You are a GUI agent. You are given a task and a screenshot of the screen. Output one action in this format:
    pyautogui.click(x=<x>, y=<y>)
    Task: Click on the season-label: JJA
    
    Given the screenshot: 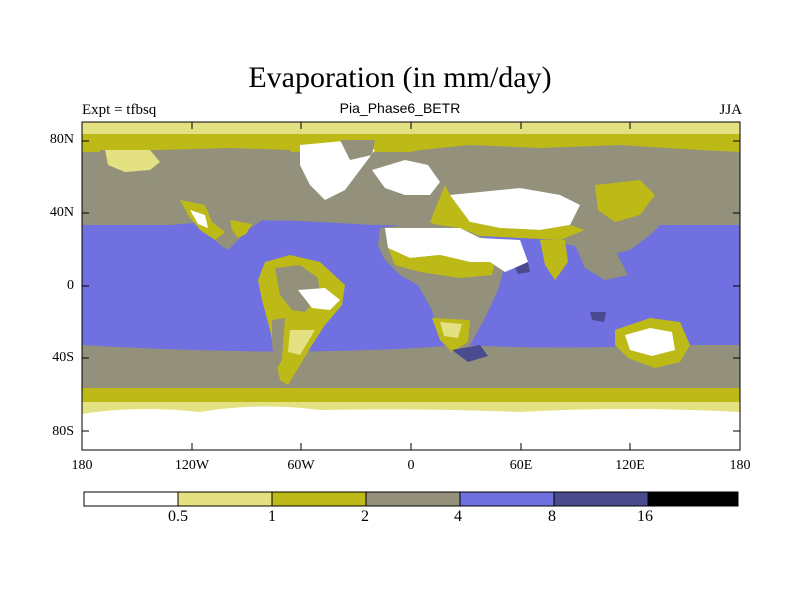 What is the action you would take?
    pyautogui.click(x=730, y=110)
    